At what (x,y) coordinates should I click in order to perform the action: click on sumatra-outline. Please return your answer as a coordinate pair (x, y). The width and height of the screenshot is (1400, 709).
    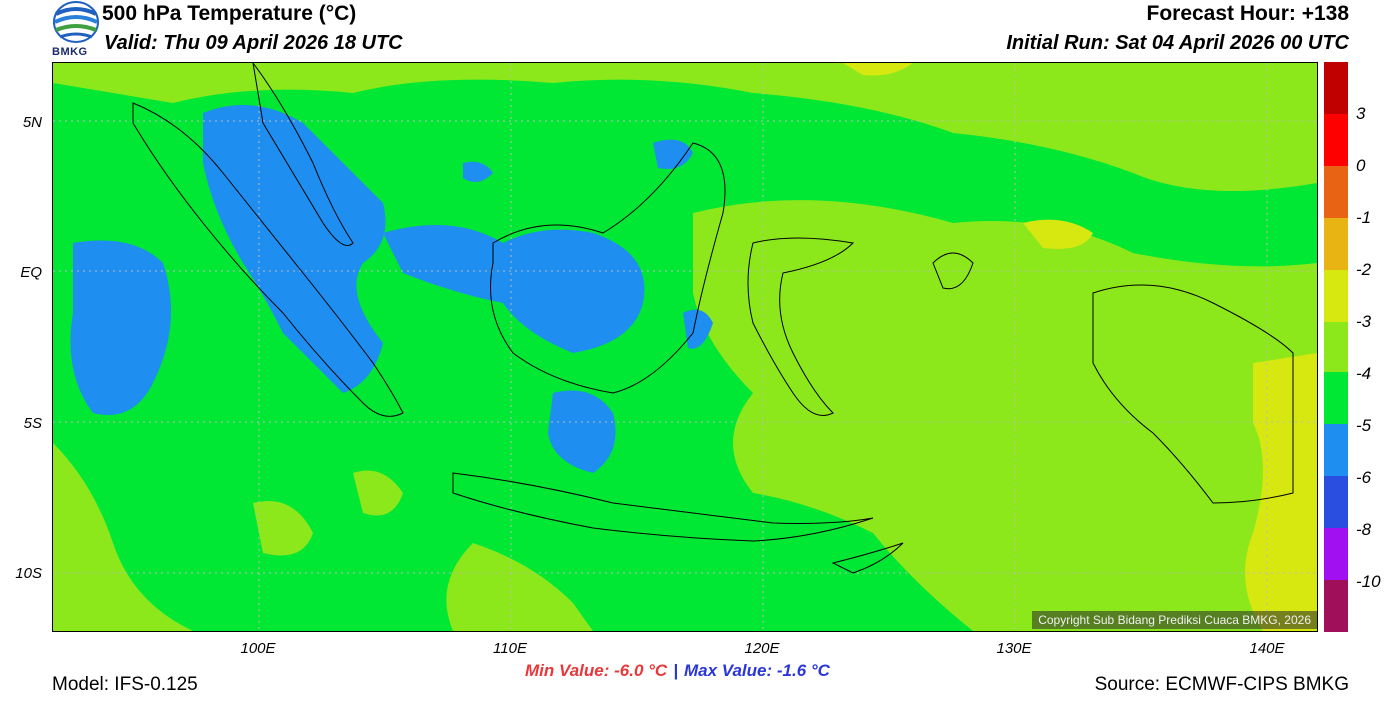
    Looking at the image, I should click on (268, 259).